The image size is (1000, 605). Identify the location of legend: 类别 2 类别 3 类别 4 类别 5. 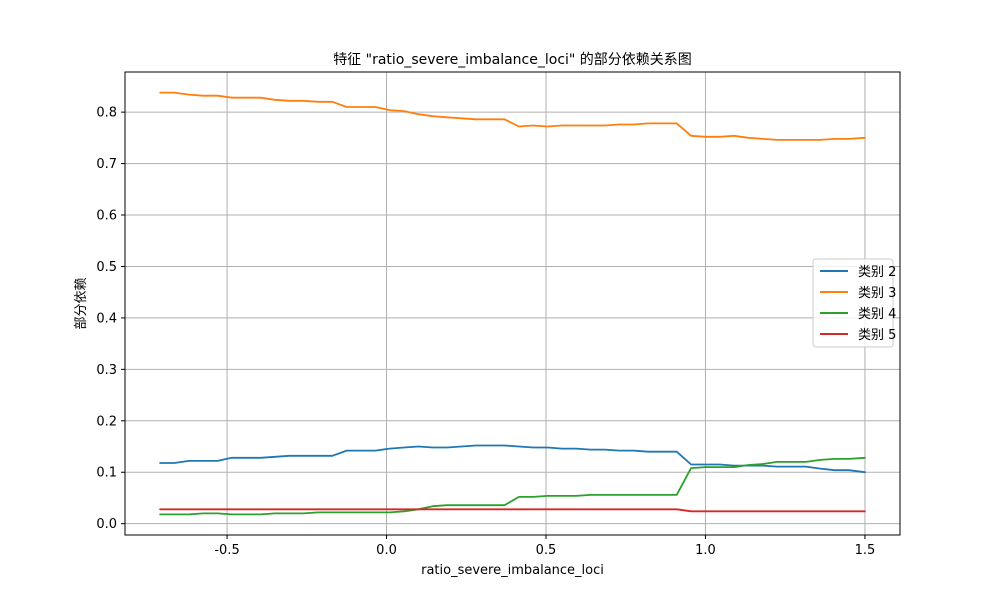
(854, 303).